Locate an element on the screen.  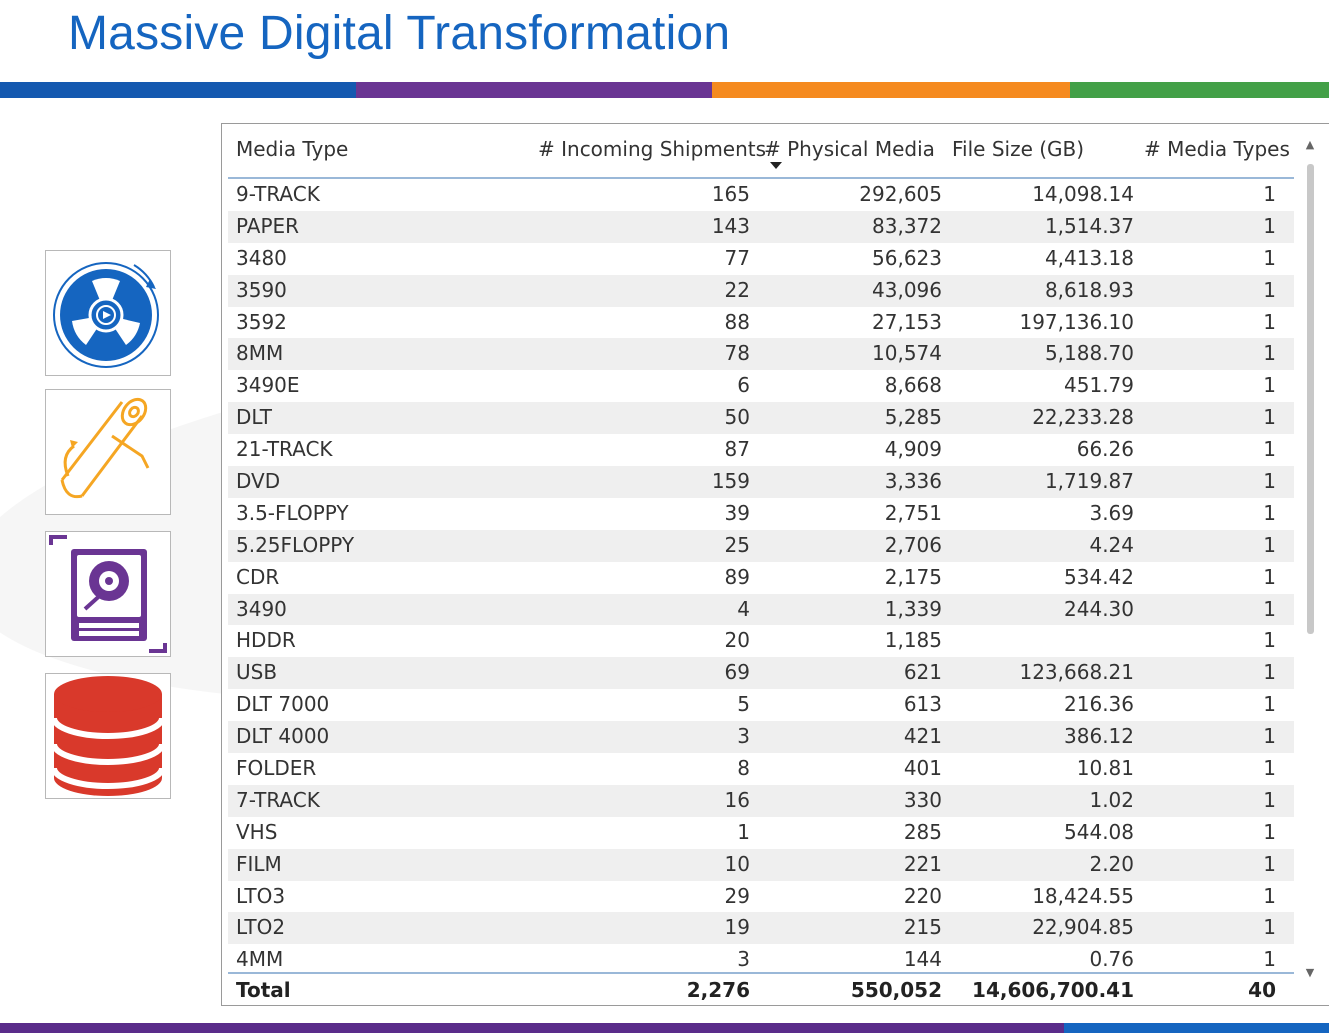
cell-media-type: VHS is located at coordinates (257, 831).